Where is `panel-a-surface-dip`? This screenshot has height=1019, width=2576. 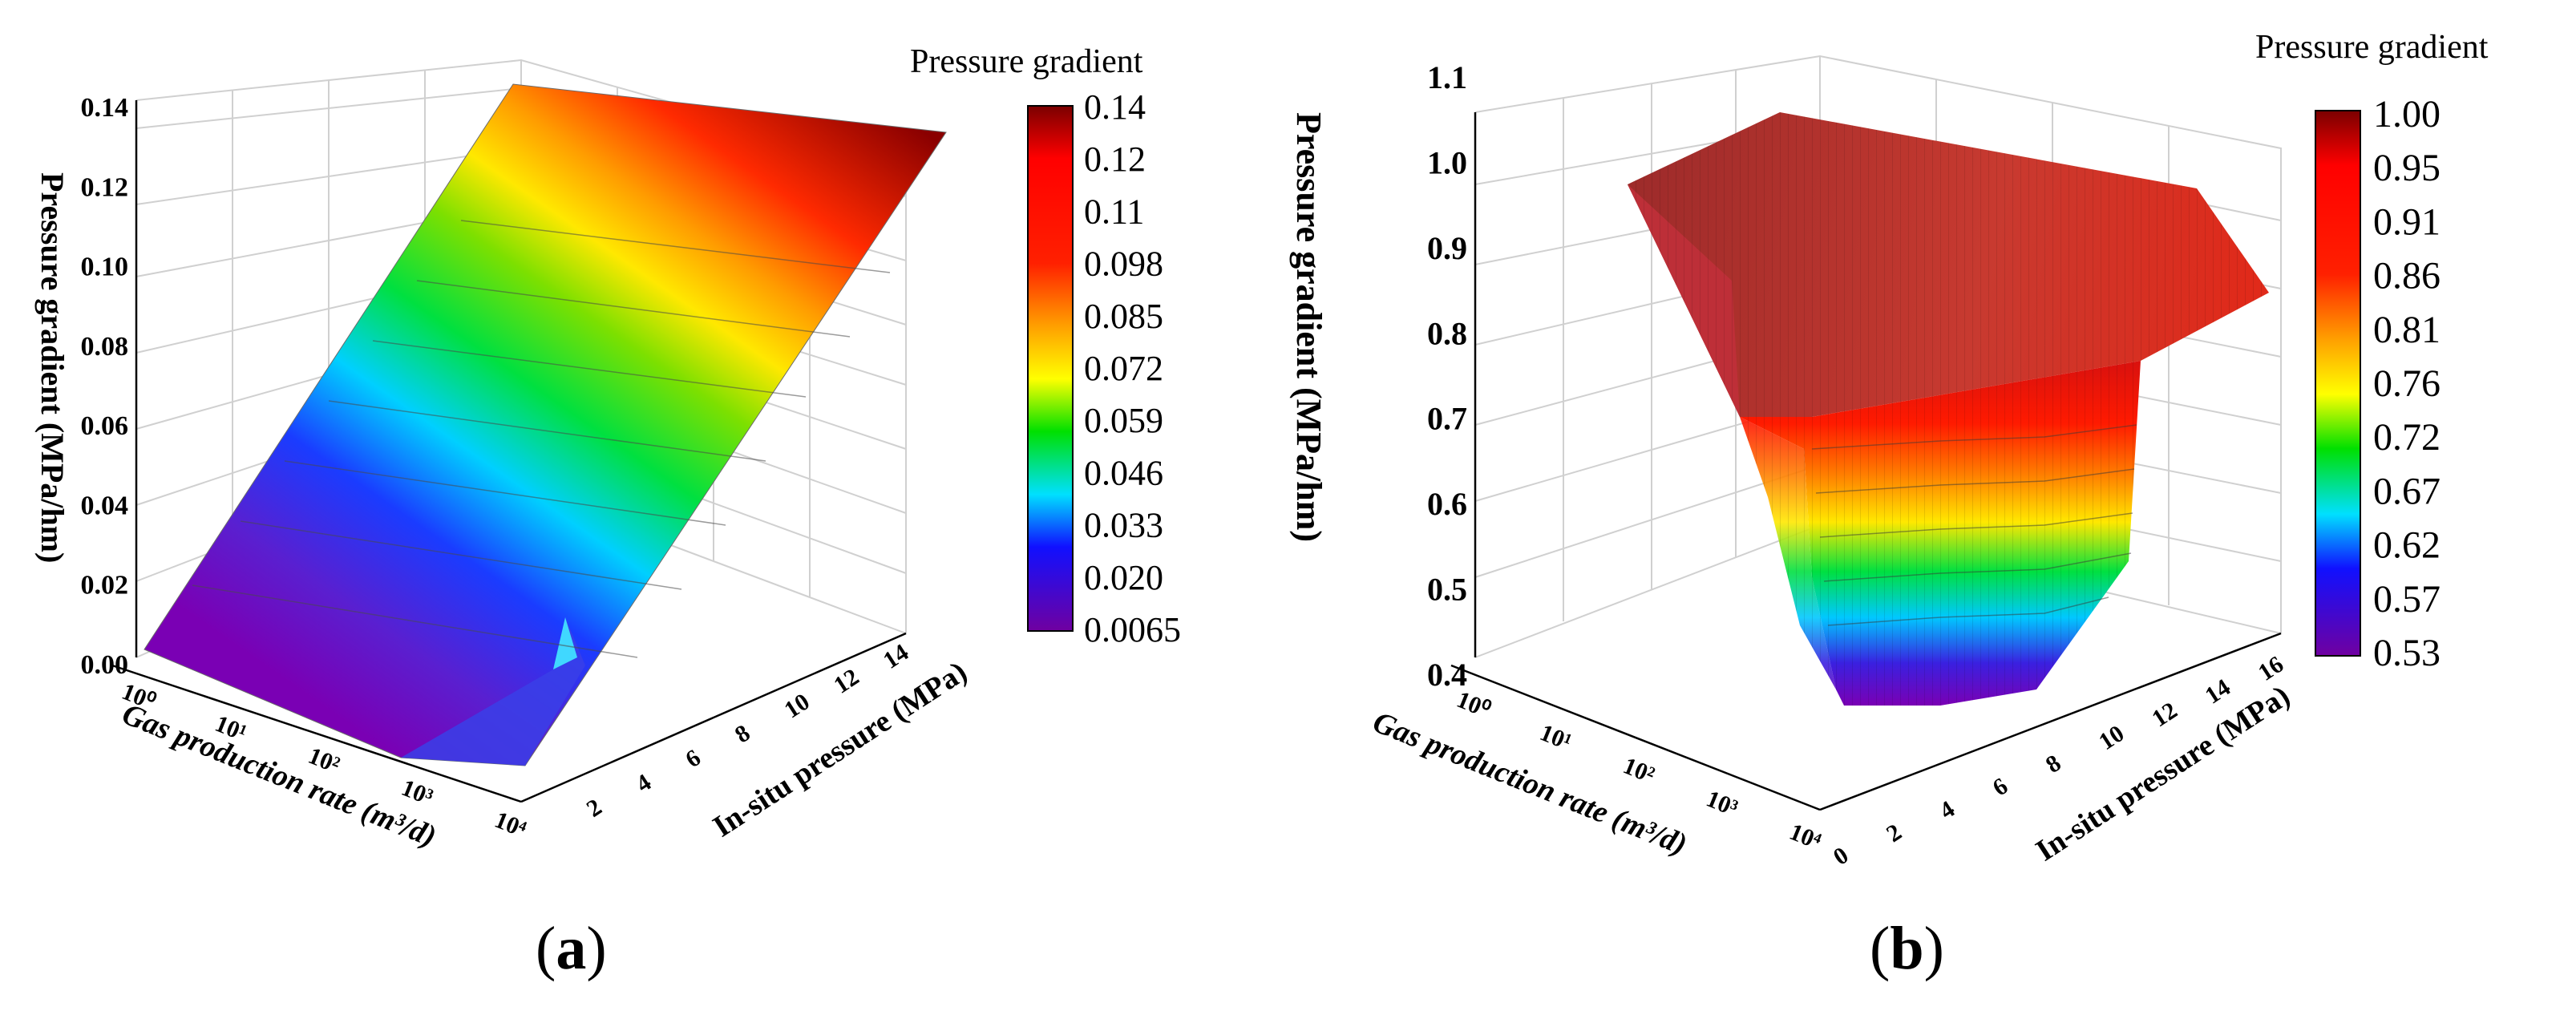
panel-a-surface-dip is located at coordinates (493, 691).